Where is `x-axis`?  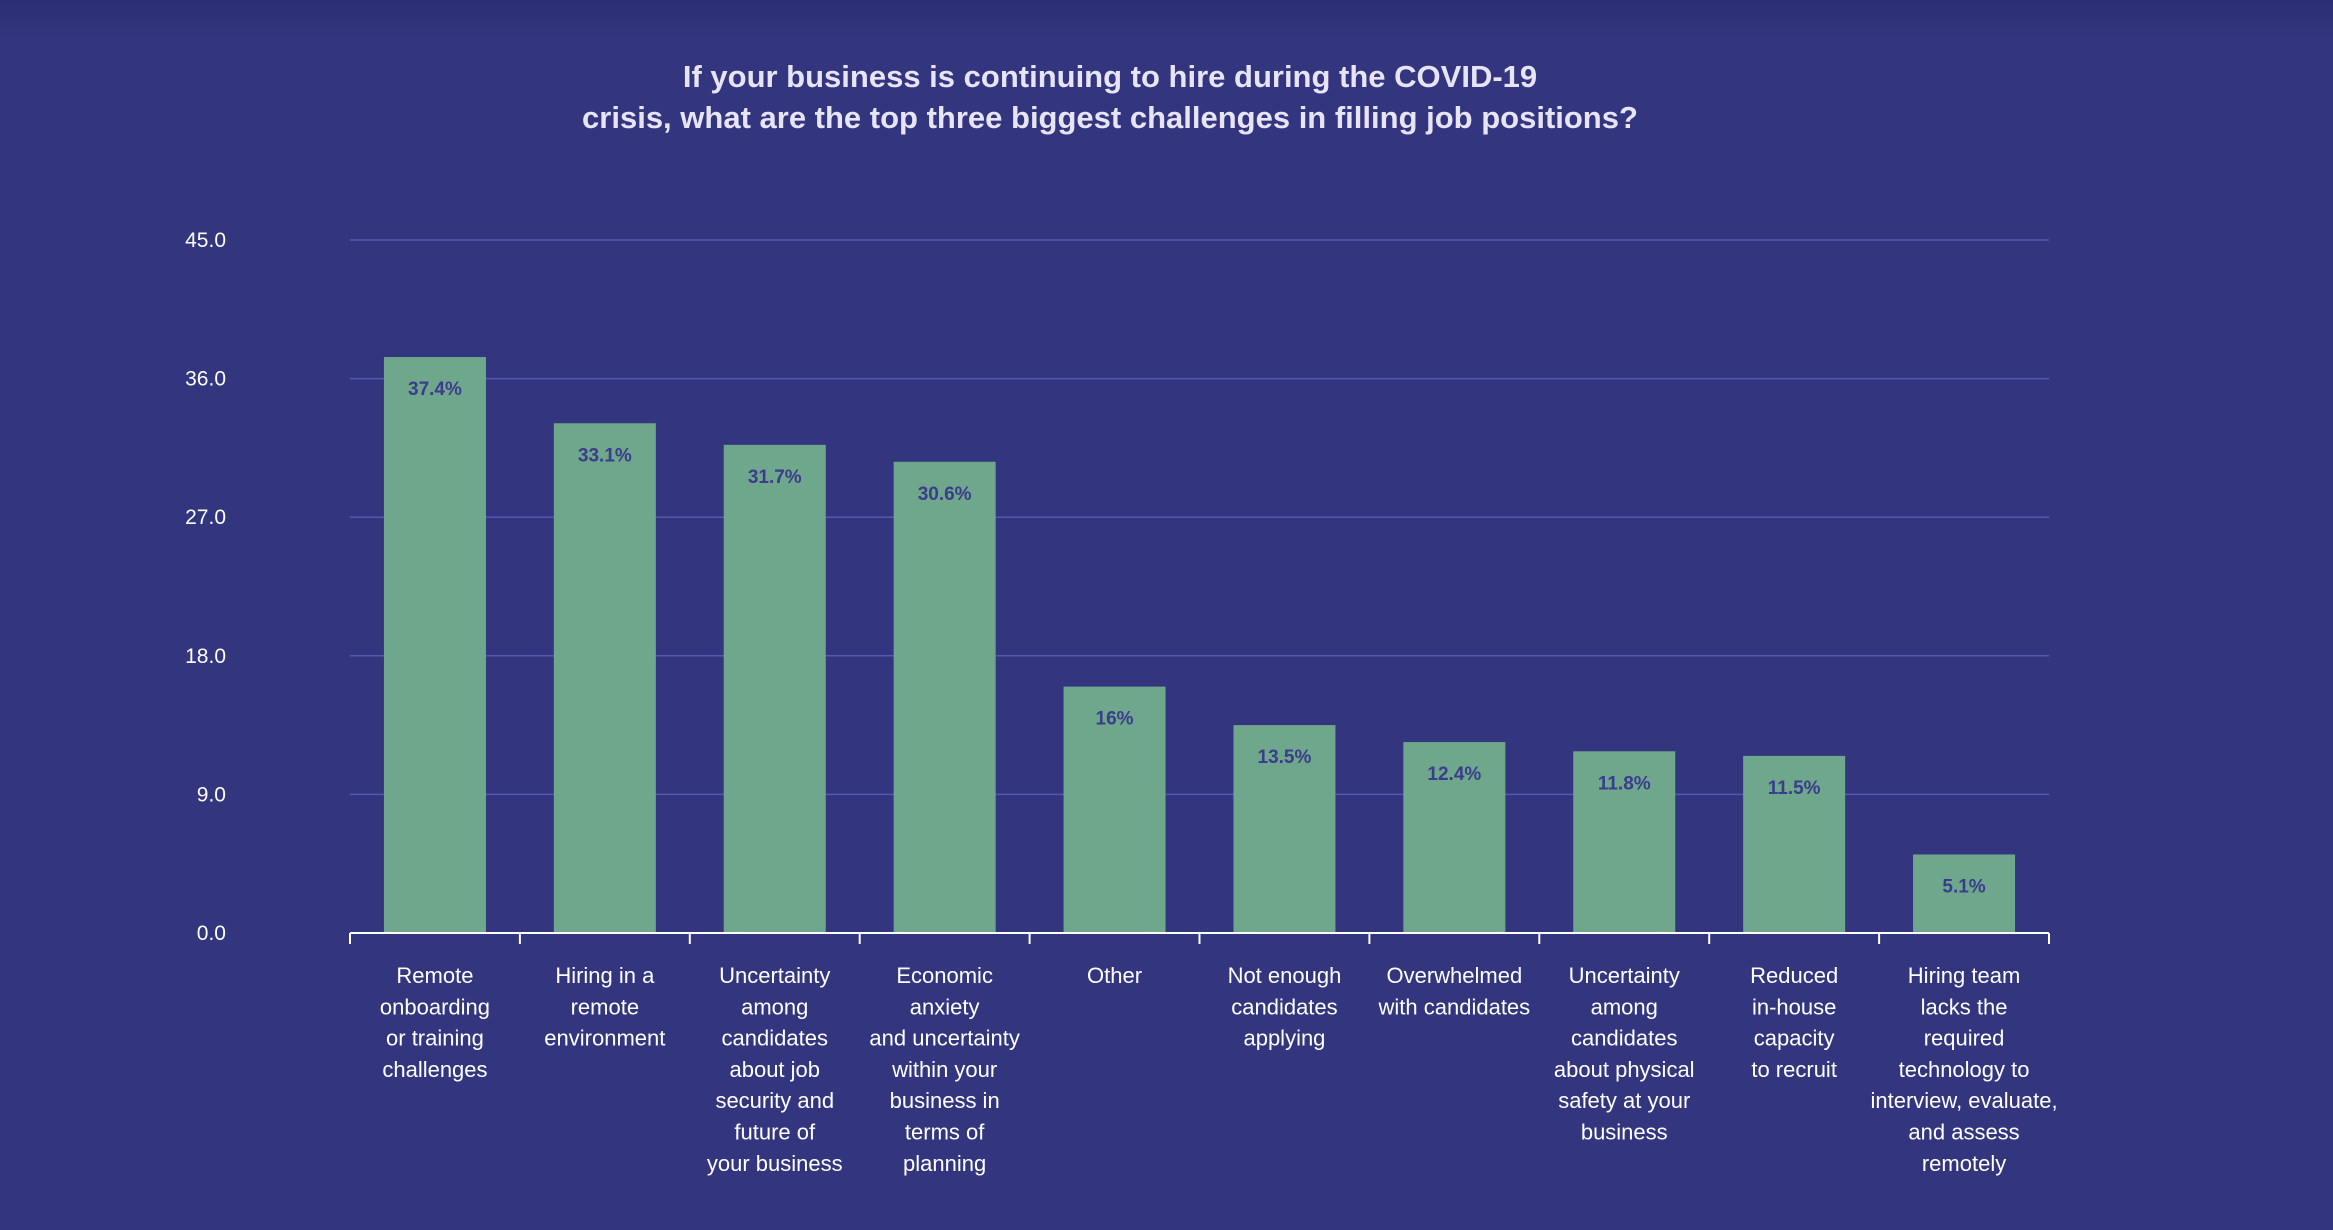
x-axis is located at coordinates (1199, 938).